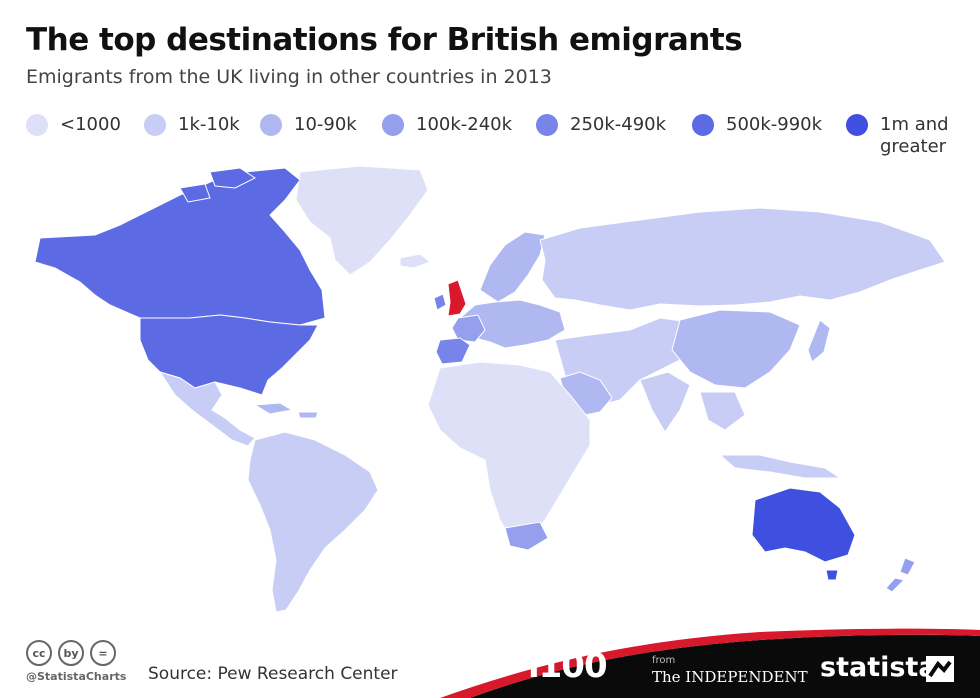 The width and height of the screenshot is (980, 698). Describe the element at coordinates (180, 246) in the screenshot. I see `region-canada` at that location.